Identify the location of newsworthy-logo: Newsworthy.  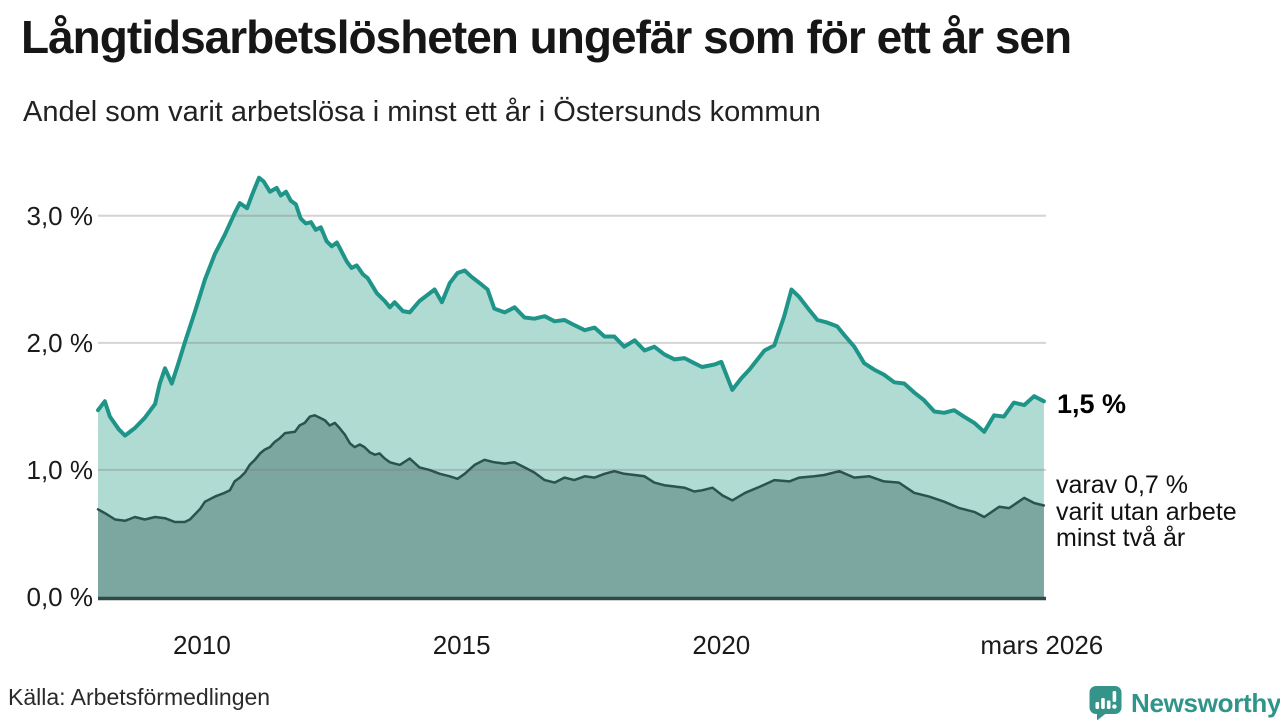
(1183, 702).